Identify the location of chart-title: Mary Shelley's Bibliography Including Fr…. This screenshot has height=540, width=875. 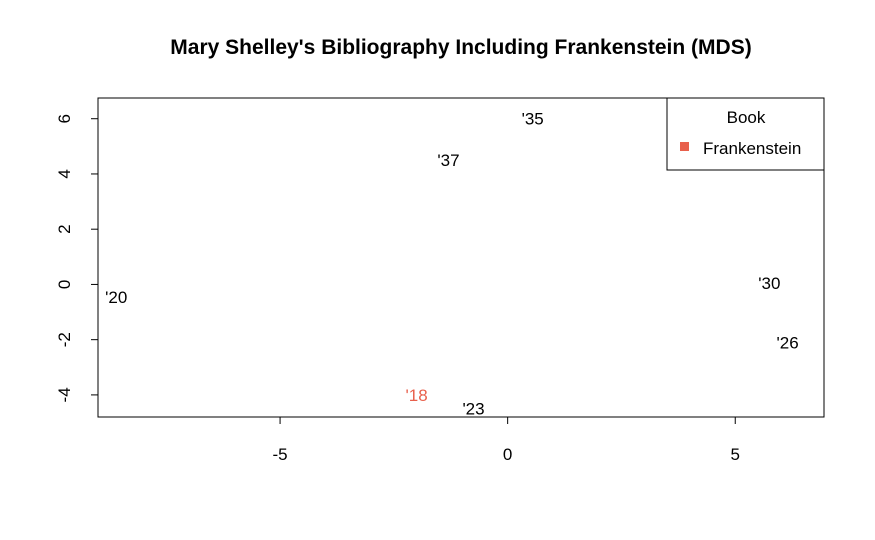
(461, 47).